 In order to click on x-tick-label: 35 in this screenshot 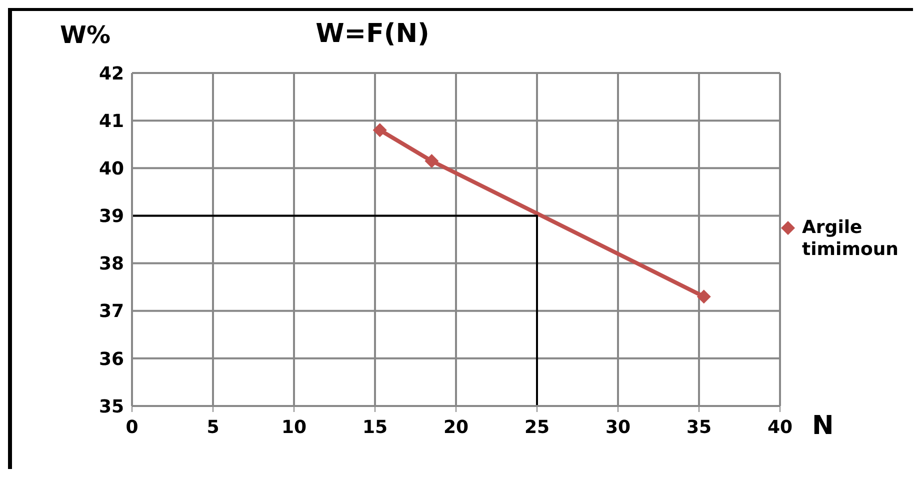, I will do `click(699, 427)`.